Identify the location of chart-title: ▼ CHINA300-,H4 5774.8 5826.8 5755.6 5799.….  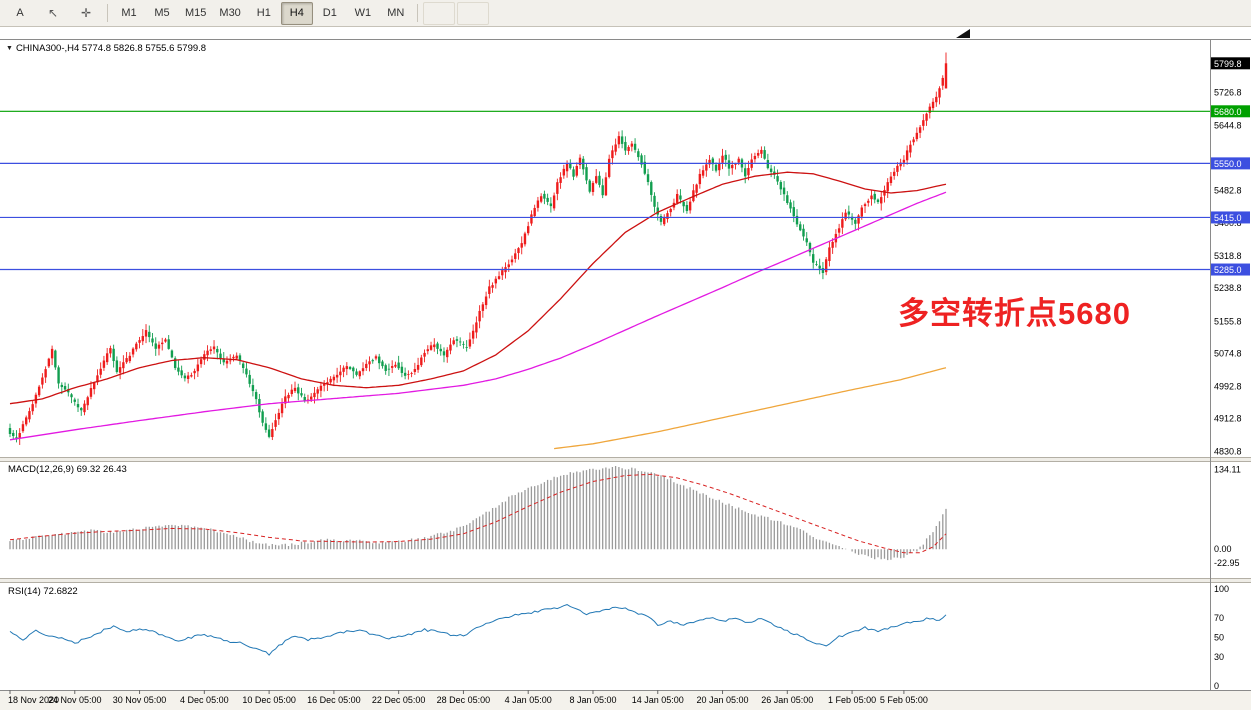
(106, 48).